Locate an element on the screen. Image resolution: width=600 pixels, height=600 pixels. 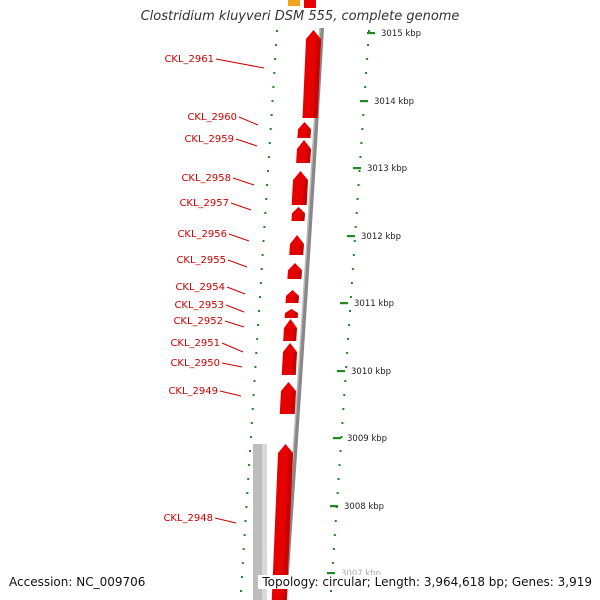
gene-label: CKL_2958 is located at coordinates (206, 178).